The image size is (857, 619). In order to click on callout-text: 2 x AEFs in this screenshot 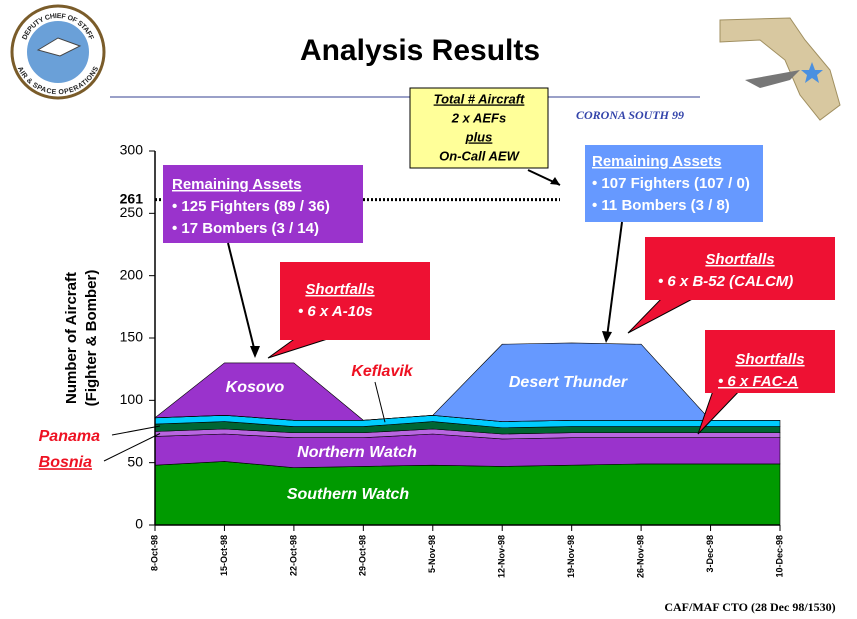, I will do `click(478, 117)`.